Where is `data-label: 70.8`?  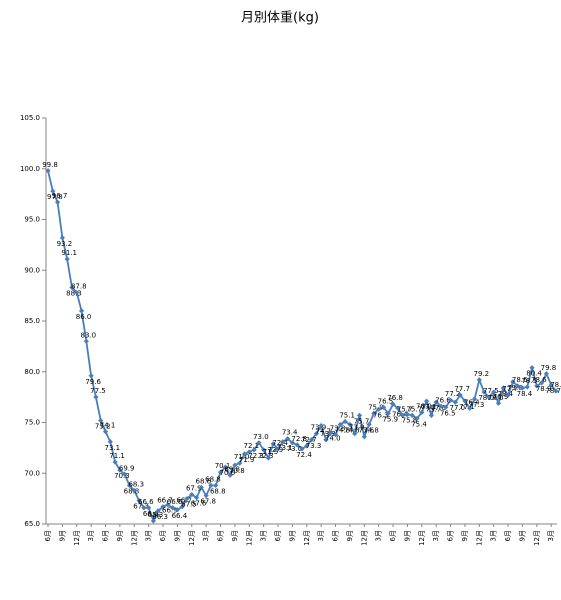 data-label: 70.8 is located at coordinates (237, 471).